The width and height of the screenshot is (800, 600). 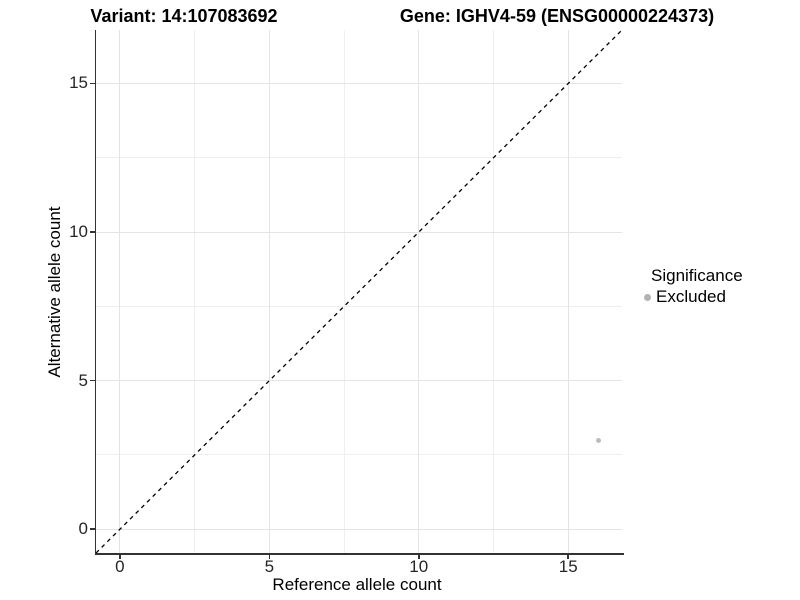 I want to click on data-point-excluded, so click(x=598, y=440).